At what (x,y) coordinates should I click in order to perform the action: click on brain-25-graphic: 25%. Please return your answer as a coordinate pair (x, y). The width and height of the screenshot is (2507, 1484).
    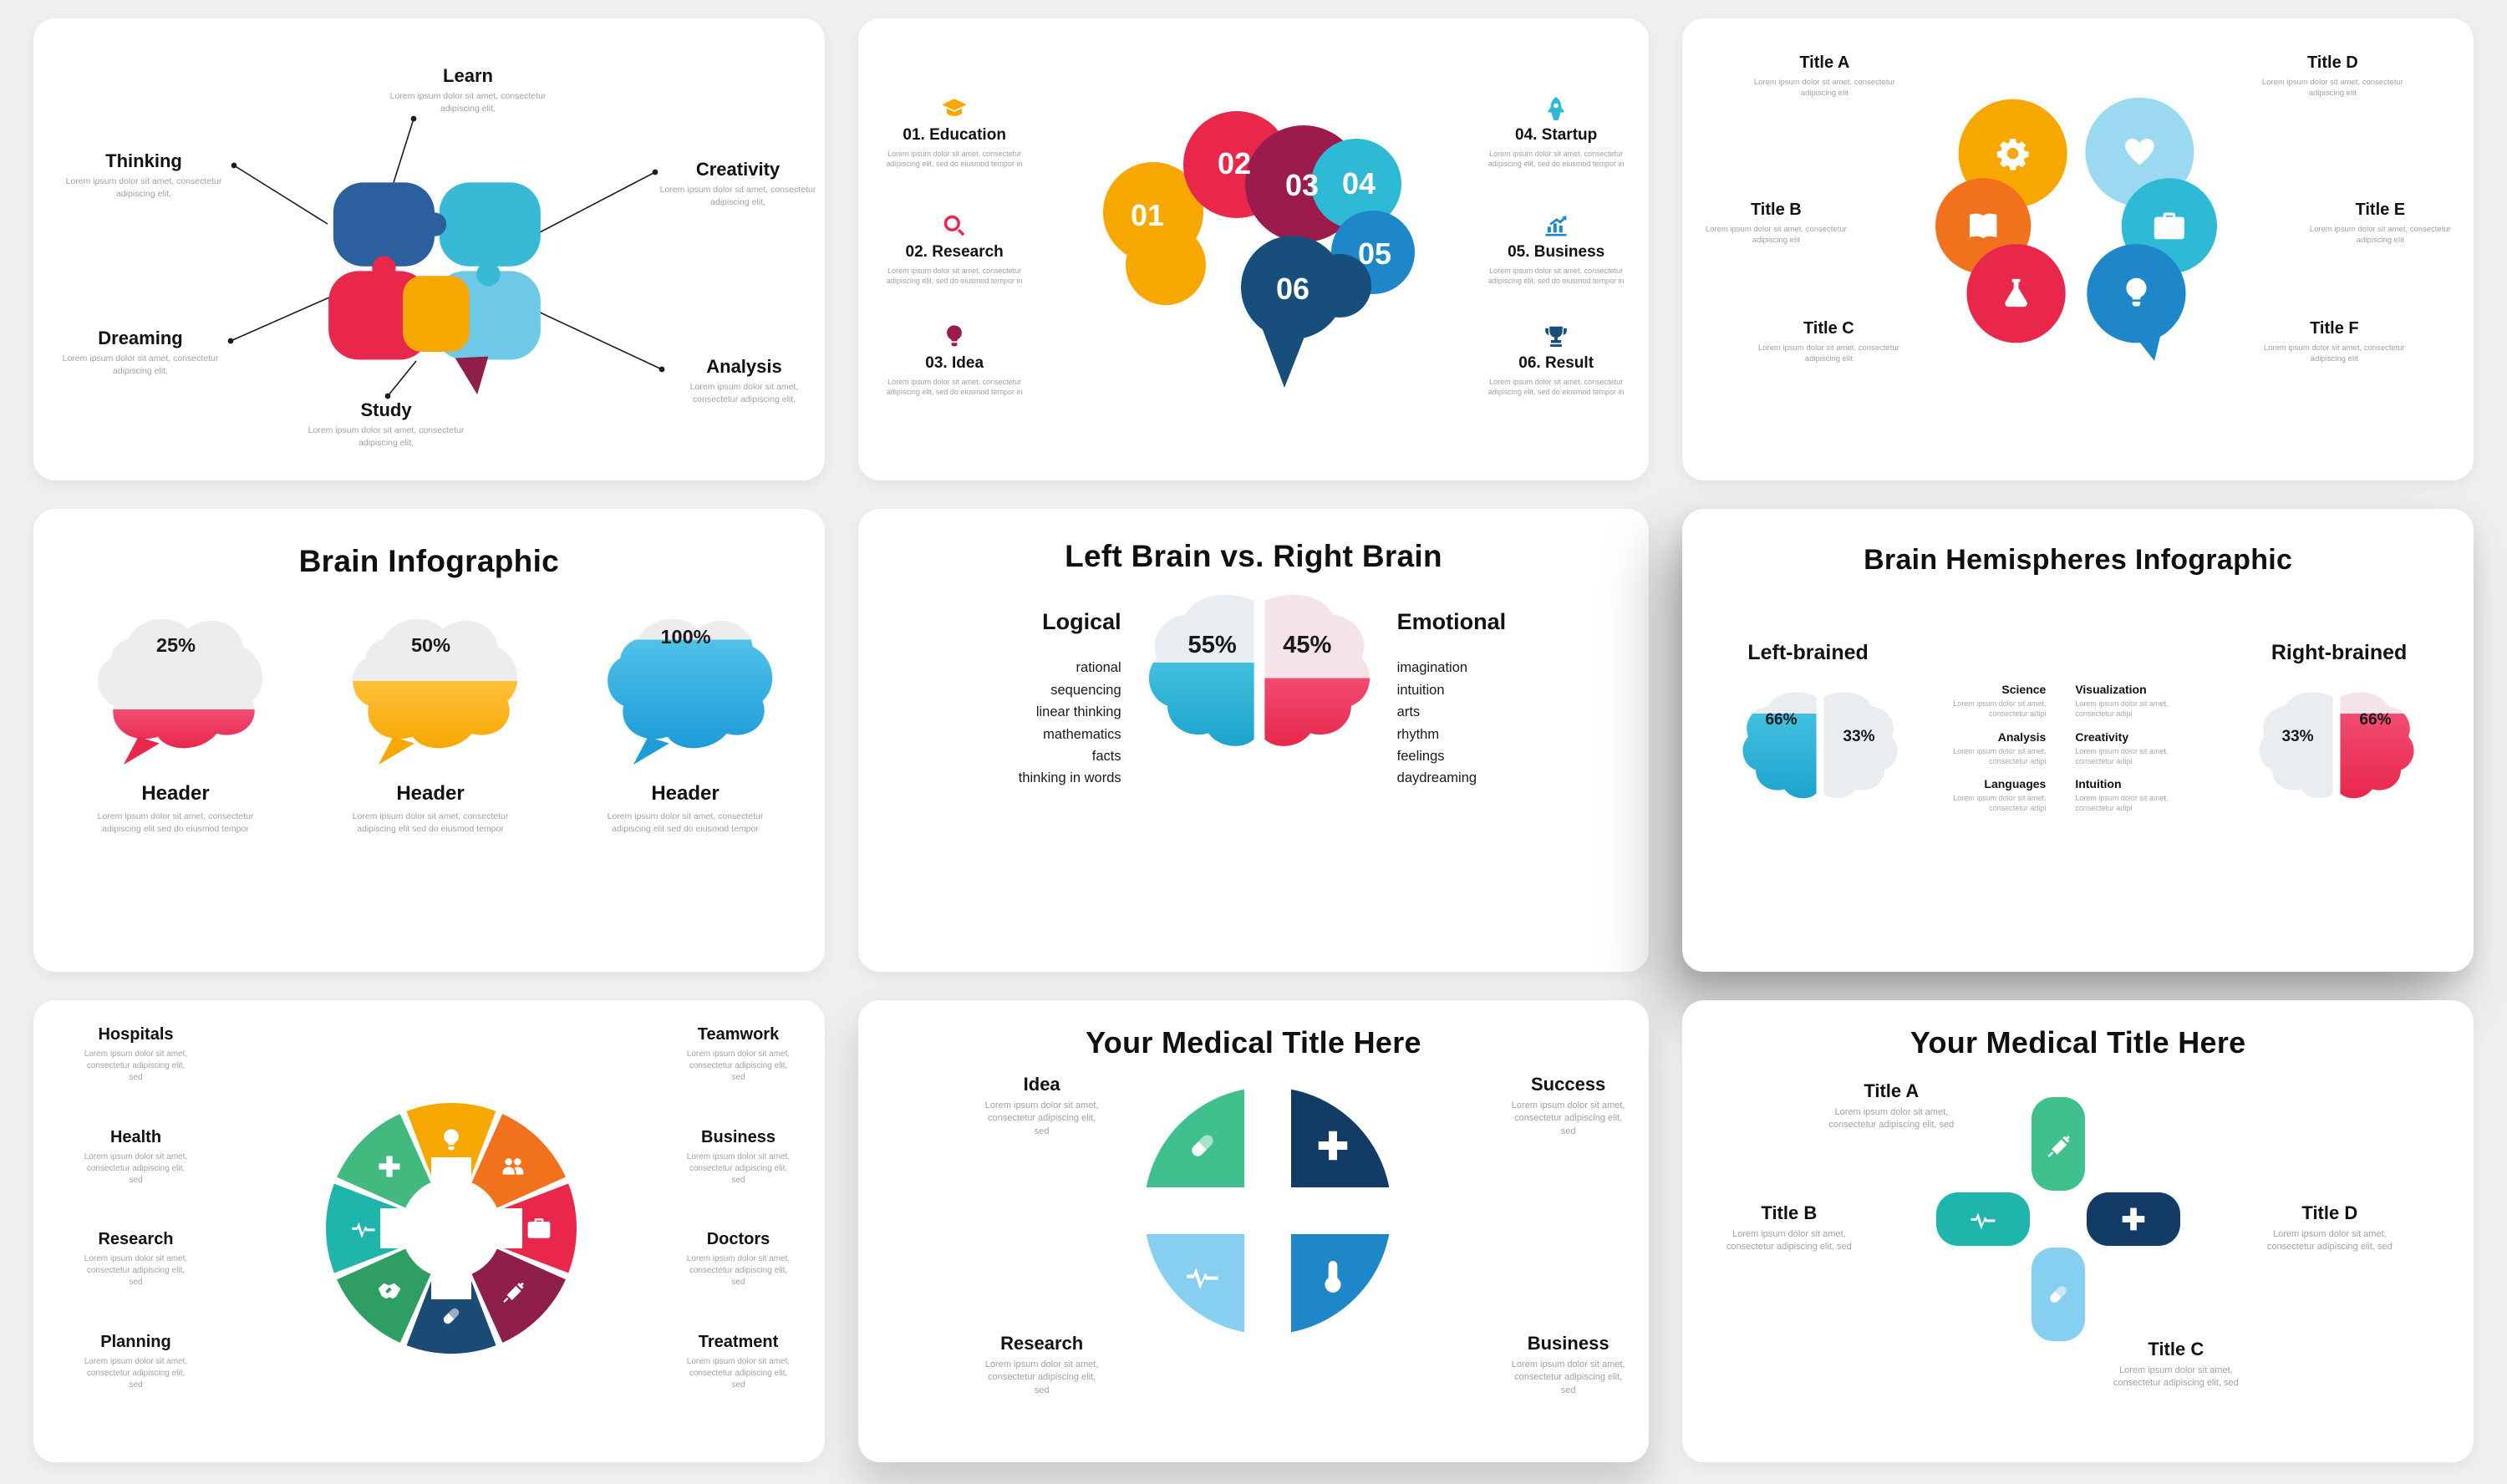
    Looking at the image, I should click on (179, 692).